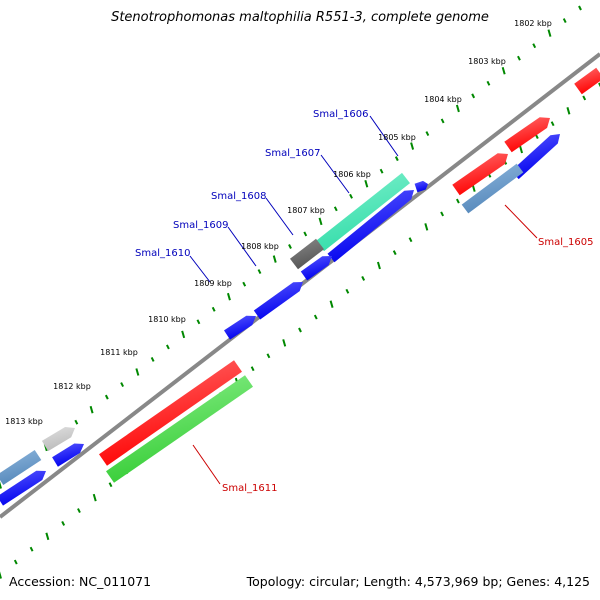 Image resolution: width=600 pixels, height=600 pixels. Describe the element at coordinates (72, 386) in the screenshot. I see `scale-label: 1812 kbp` at that location.